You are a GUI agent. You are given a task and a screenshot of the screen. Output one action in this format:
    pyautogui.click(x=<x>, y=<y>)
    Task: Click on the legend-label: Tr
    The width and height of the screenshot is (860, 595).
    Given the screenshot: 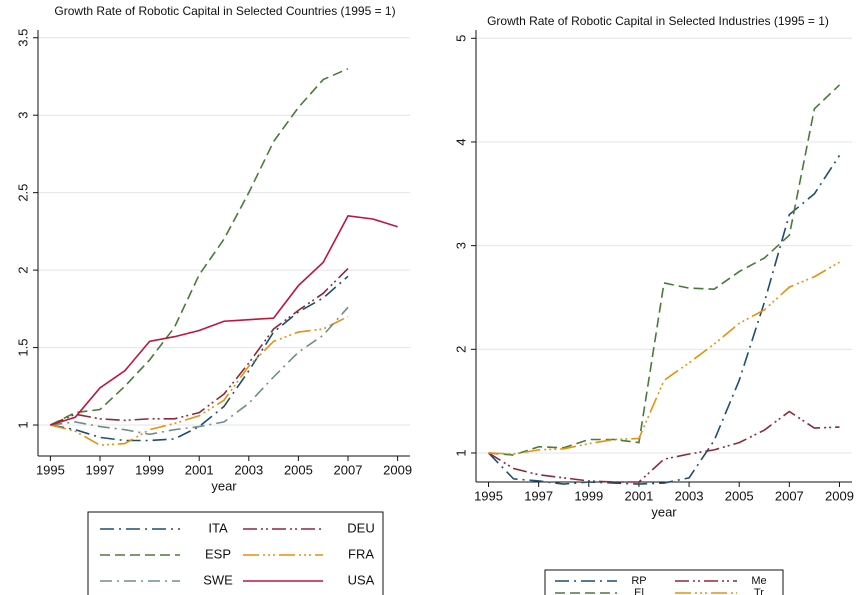 What is the action you would take?
    pyautogui.click(x=759, y=591)
    